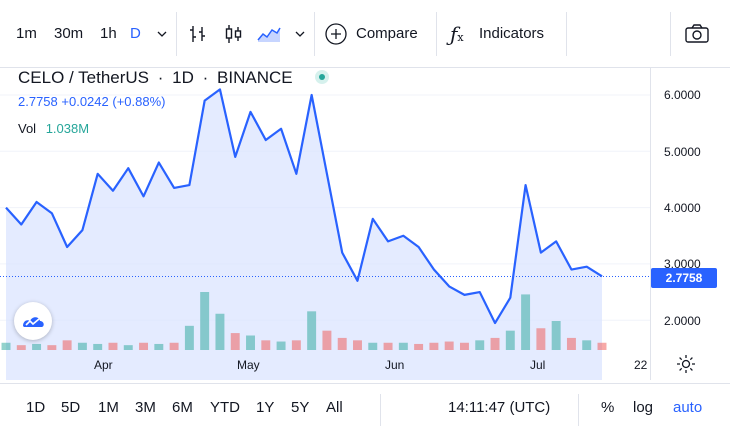 This screenshot has height=437, width=730. I want to click on price-axis-label: 5.0000, so click(682, 152).